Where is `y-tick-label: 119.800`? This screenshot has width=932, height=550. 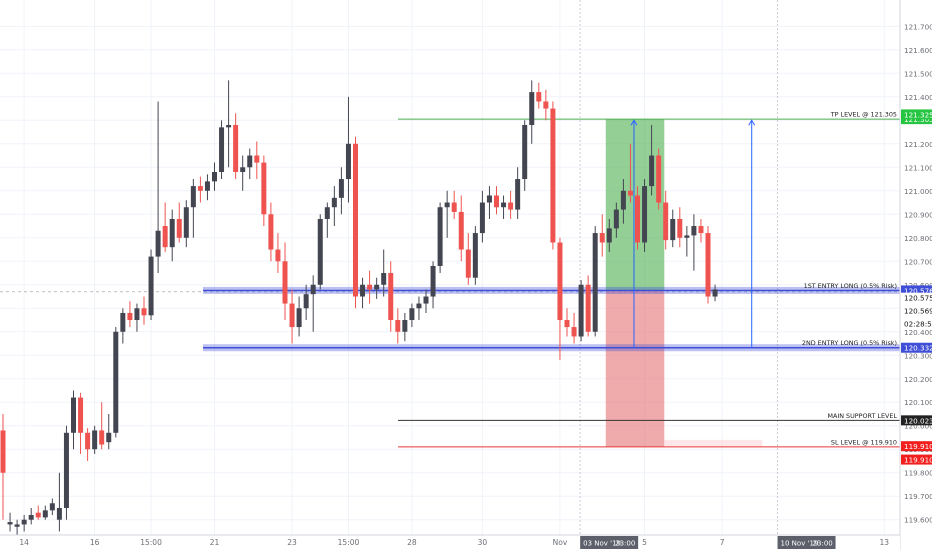 y-tick-label: 119.800 is located at coordinates (918, 473).